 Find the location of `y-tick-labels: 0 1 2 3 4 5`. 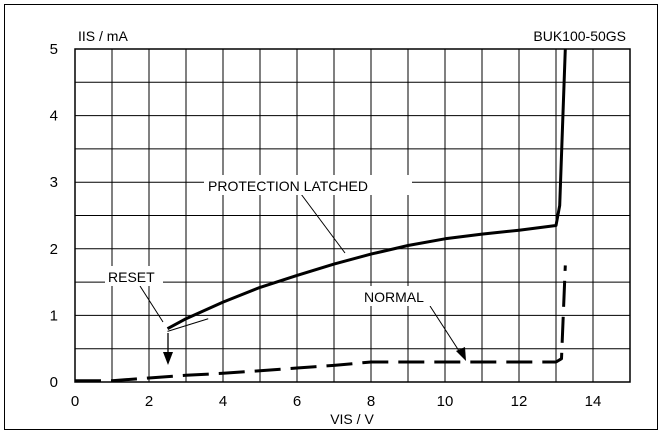

y-tick-labels: 0 1 2 3 4 5 is located at coordinates (54, 216).